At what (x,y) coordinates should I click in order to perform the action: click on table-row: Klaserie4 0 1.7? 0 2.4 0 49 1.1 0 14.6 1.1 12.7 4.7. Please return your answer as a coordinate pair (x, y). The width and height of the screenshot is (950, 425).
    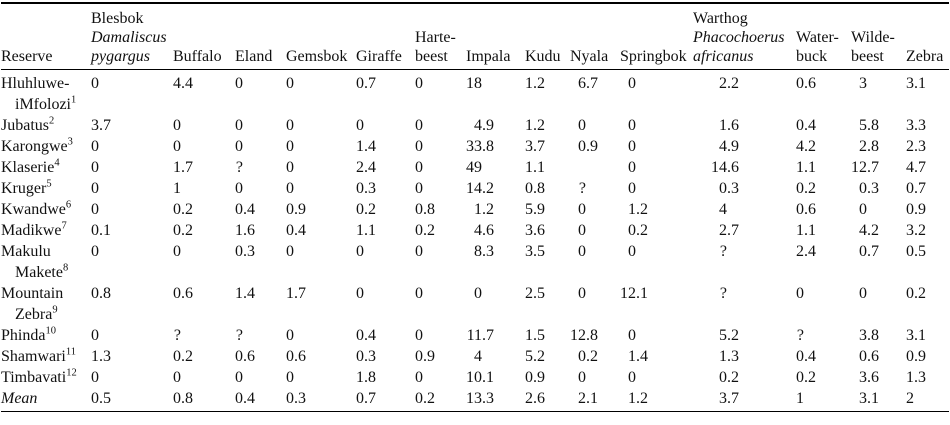
    Looking at the image, I should click on (475, 167).